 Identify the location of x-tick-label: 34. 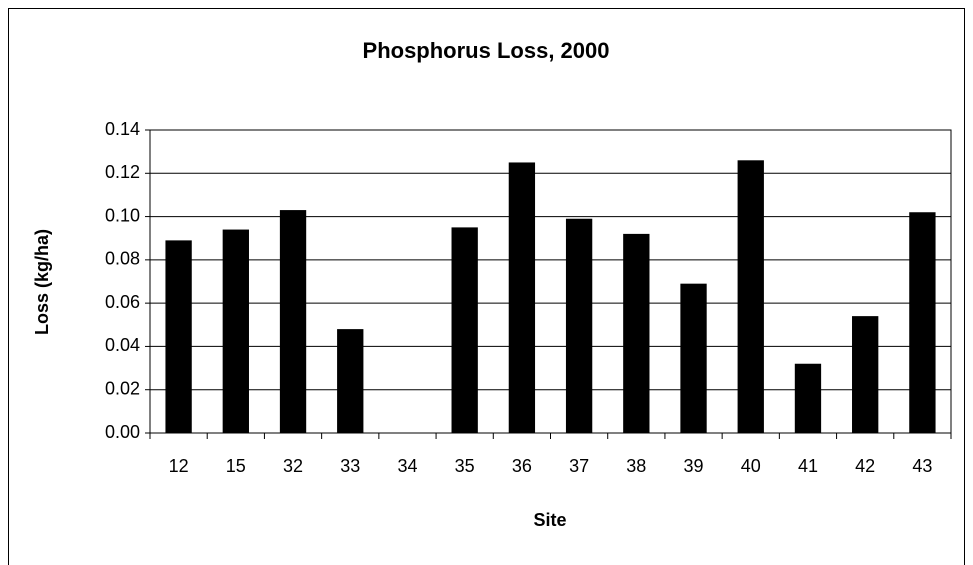
(407, 466).